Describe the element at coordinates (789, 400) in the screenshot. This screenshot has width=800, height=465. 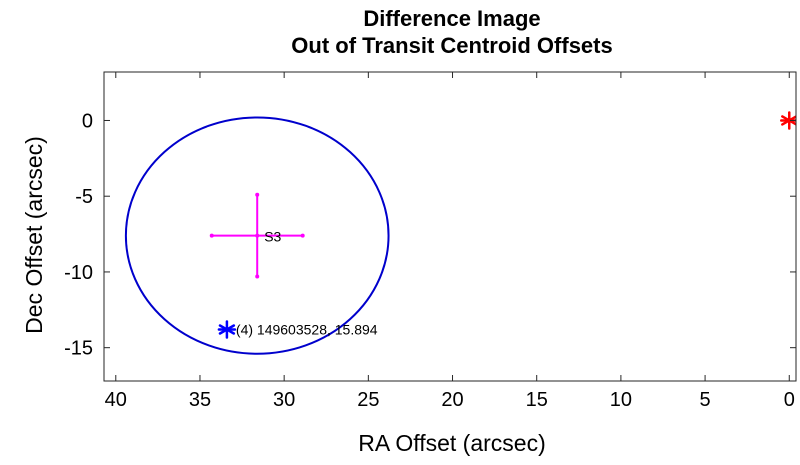
I see `x-tick-label-0: 0` at that location.